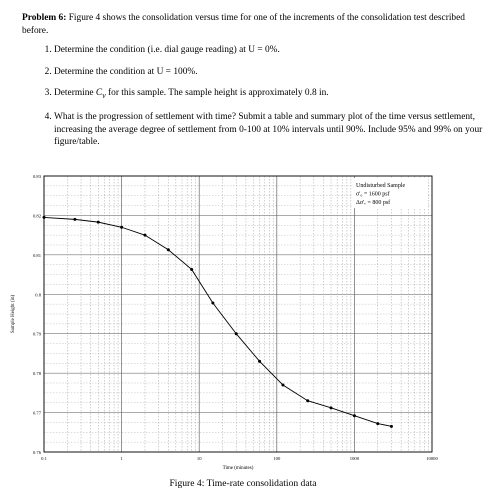 The height and width of the screenshot is (491, 486). I want to click on x-tick-label: 1, so click(121, 458).